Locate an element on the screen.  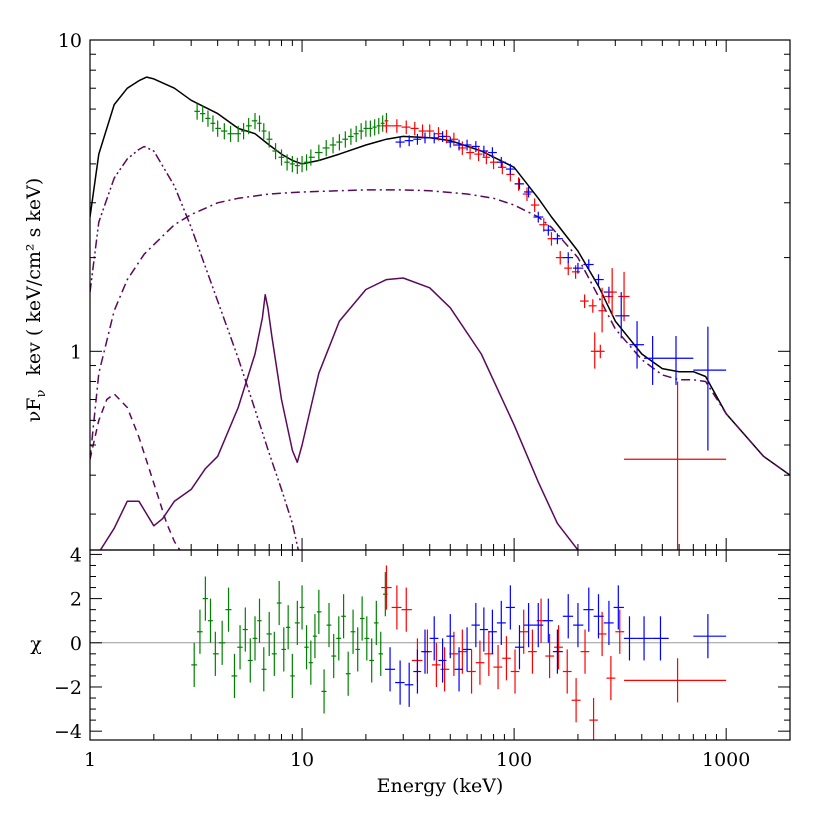
y-tick-label: 4 is located at coordinates (76, 555).